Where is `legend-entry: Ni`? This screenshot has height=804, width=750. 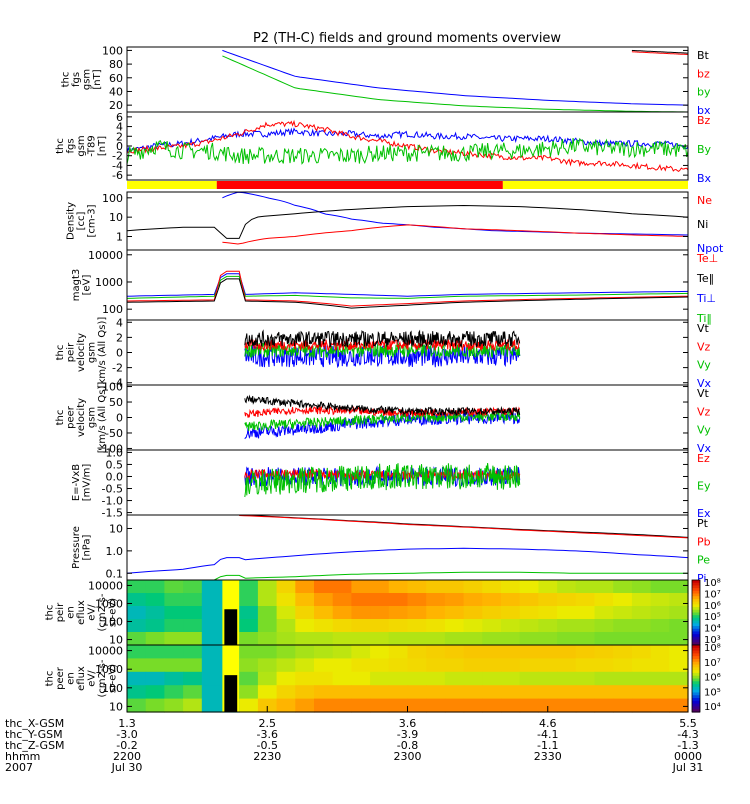
legend-entry: Ni is located at coordinates (702, 224).